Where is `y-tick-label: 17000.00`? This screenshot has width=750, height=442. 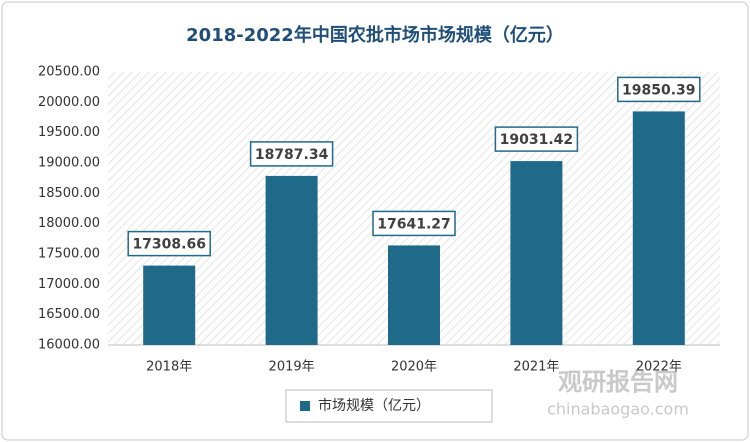 y-tick-label: 17000.00 is located at coordinates (69, 284).